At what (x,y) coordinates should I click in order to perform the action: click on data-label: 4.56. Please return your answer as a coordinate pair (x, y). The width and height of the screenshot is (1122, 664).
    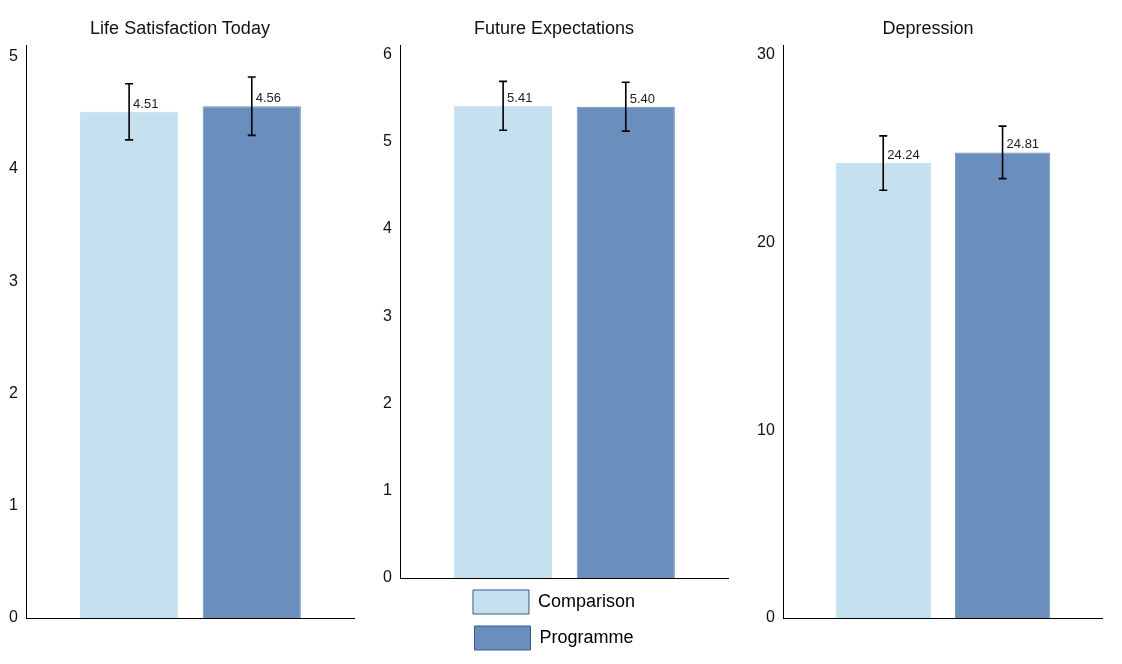
    Looking at the image, I should click on (268, 98).